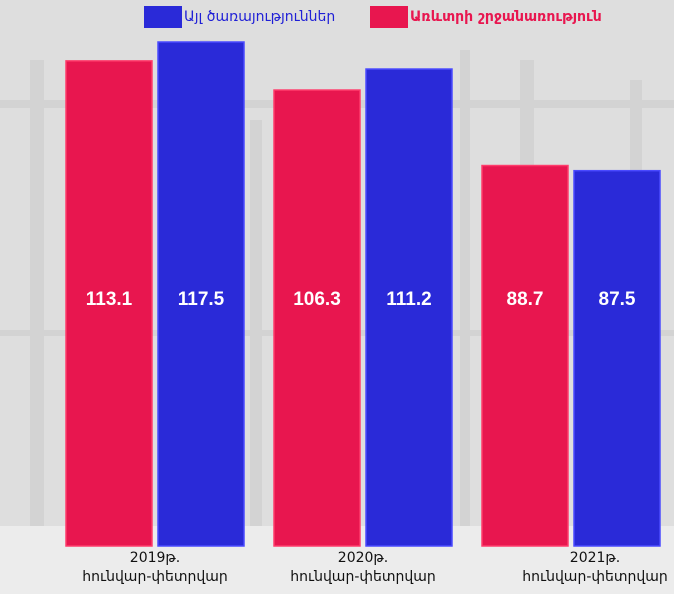  What do you see at coordinates (525, 299) in the screenshot?
I see `bar-value-label: 88.7` at bounding box center [525, 299].